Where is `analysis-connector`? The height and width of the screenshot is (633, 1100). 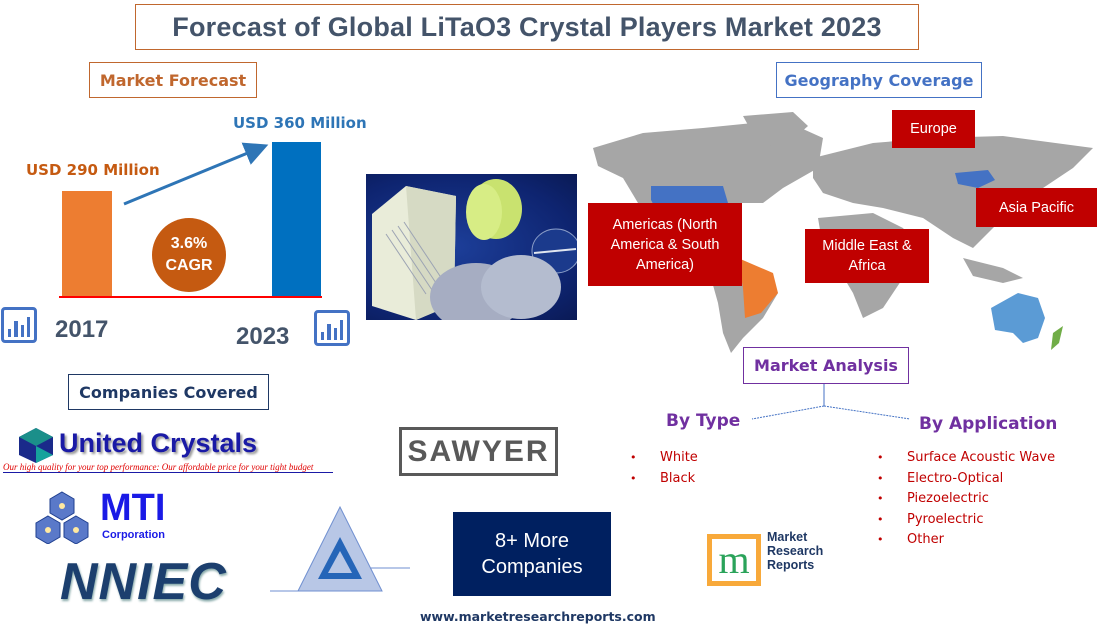 analysis-connector is located at coordinates (831, 402).